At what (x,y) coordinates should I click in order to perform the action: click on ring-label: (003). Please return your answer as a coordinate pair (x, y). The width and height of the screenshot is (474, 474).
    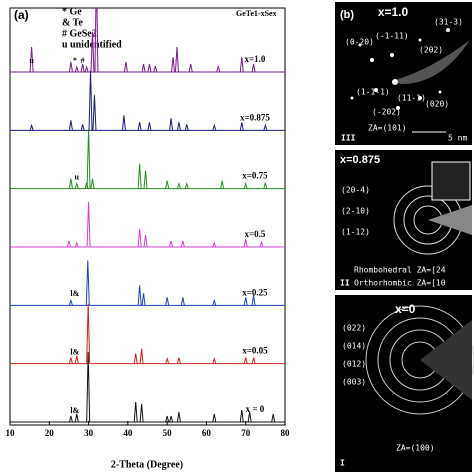
    Looking at the image, I should click on (354, 382).